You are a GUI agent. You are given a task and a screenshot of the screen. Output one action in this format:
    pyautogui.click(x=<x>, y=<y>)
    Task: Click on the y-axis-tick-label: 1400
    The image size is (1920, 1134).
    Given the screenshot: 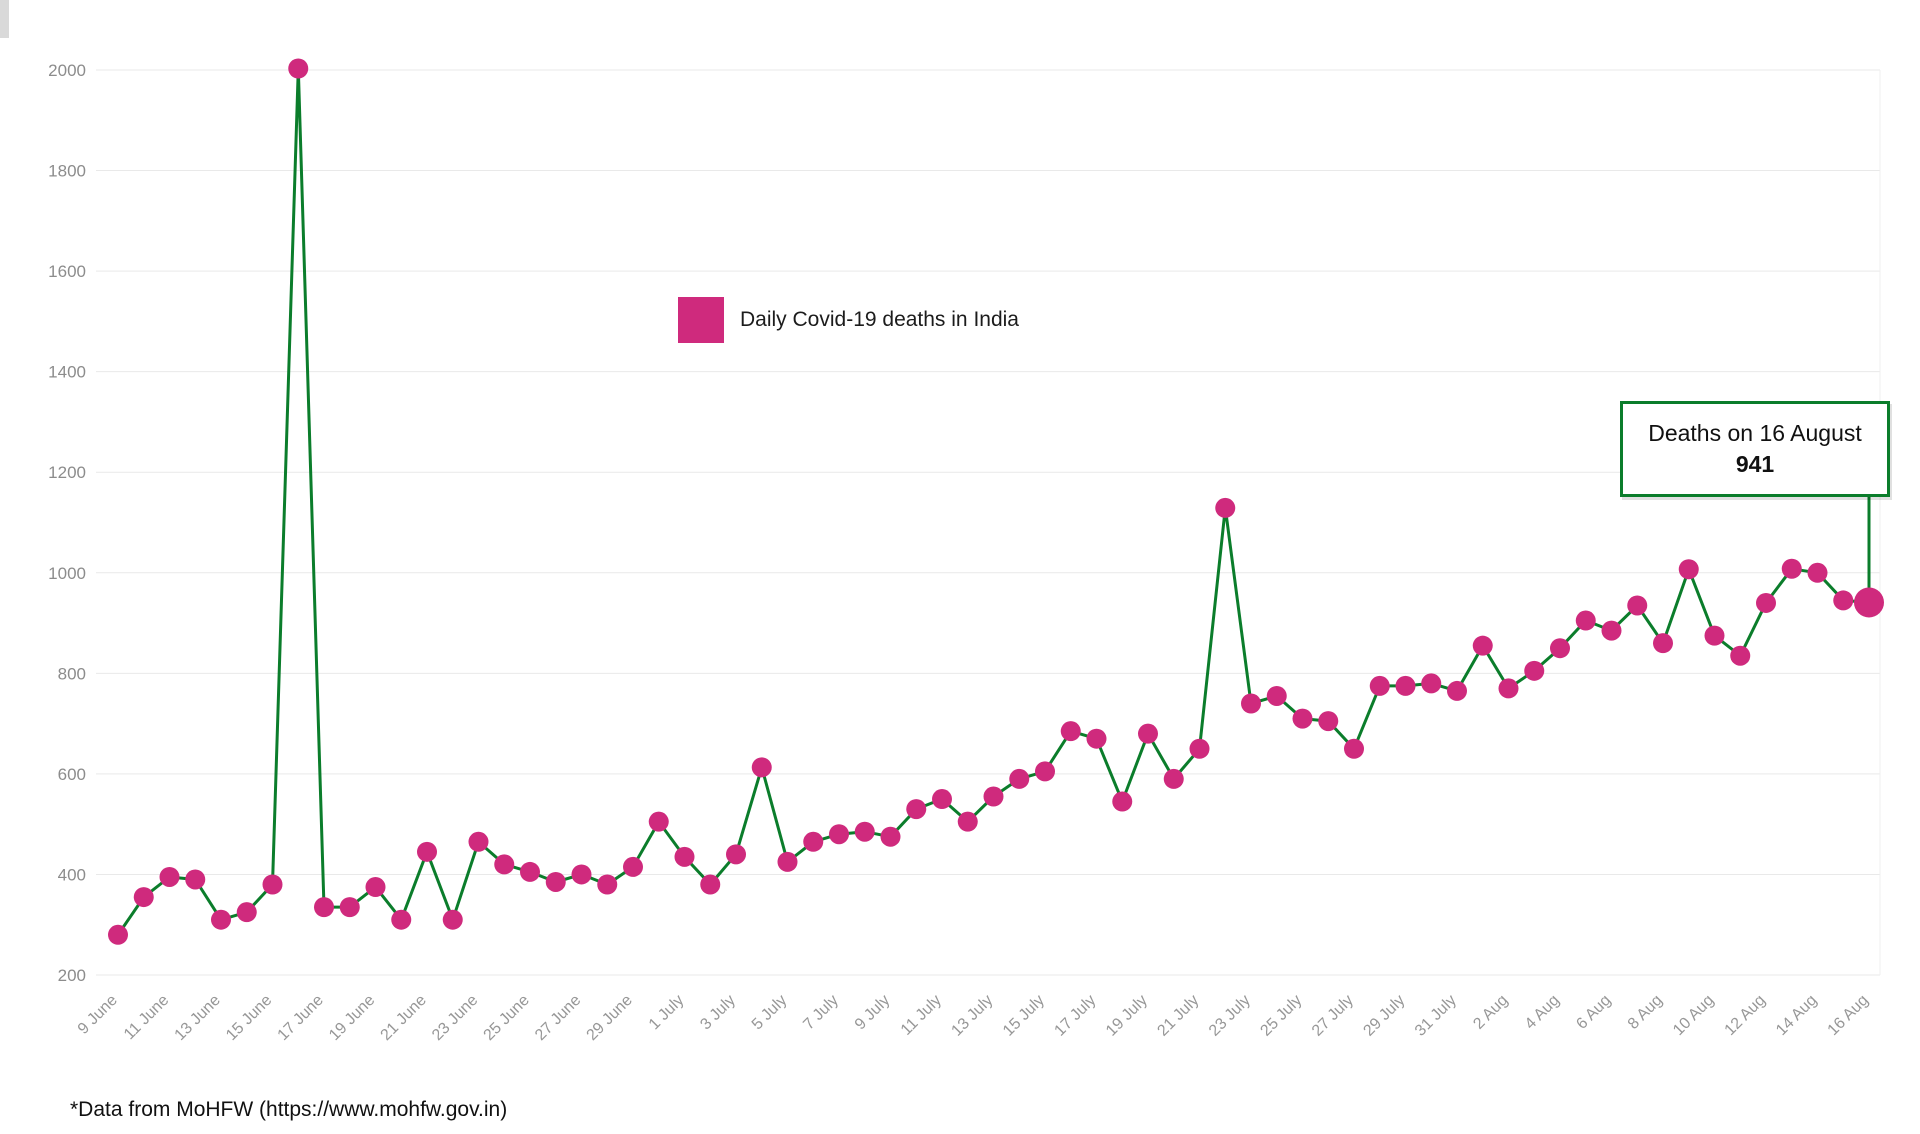 What is the action you would take?
    pyautogui.click(x=67, y=372)
    